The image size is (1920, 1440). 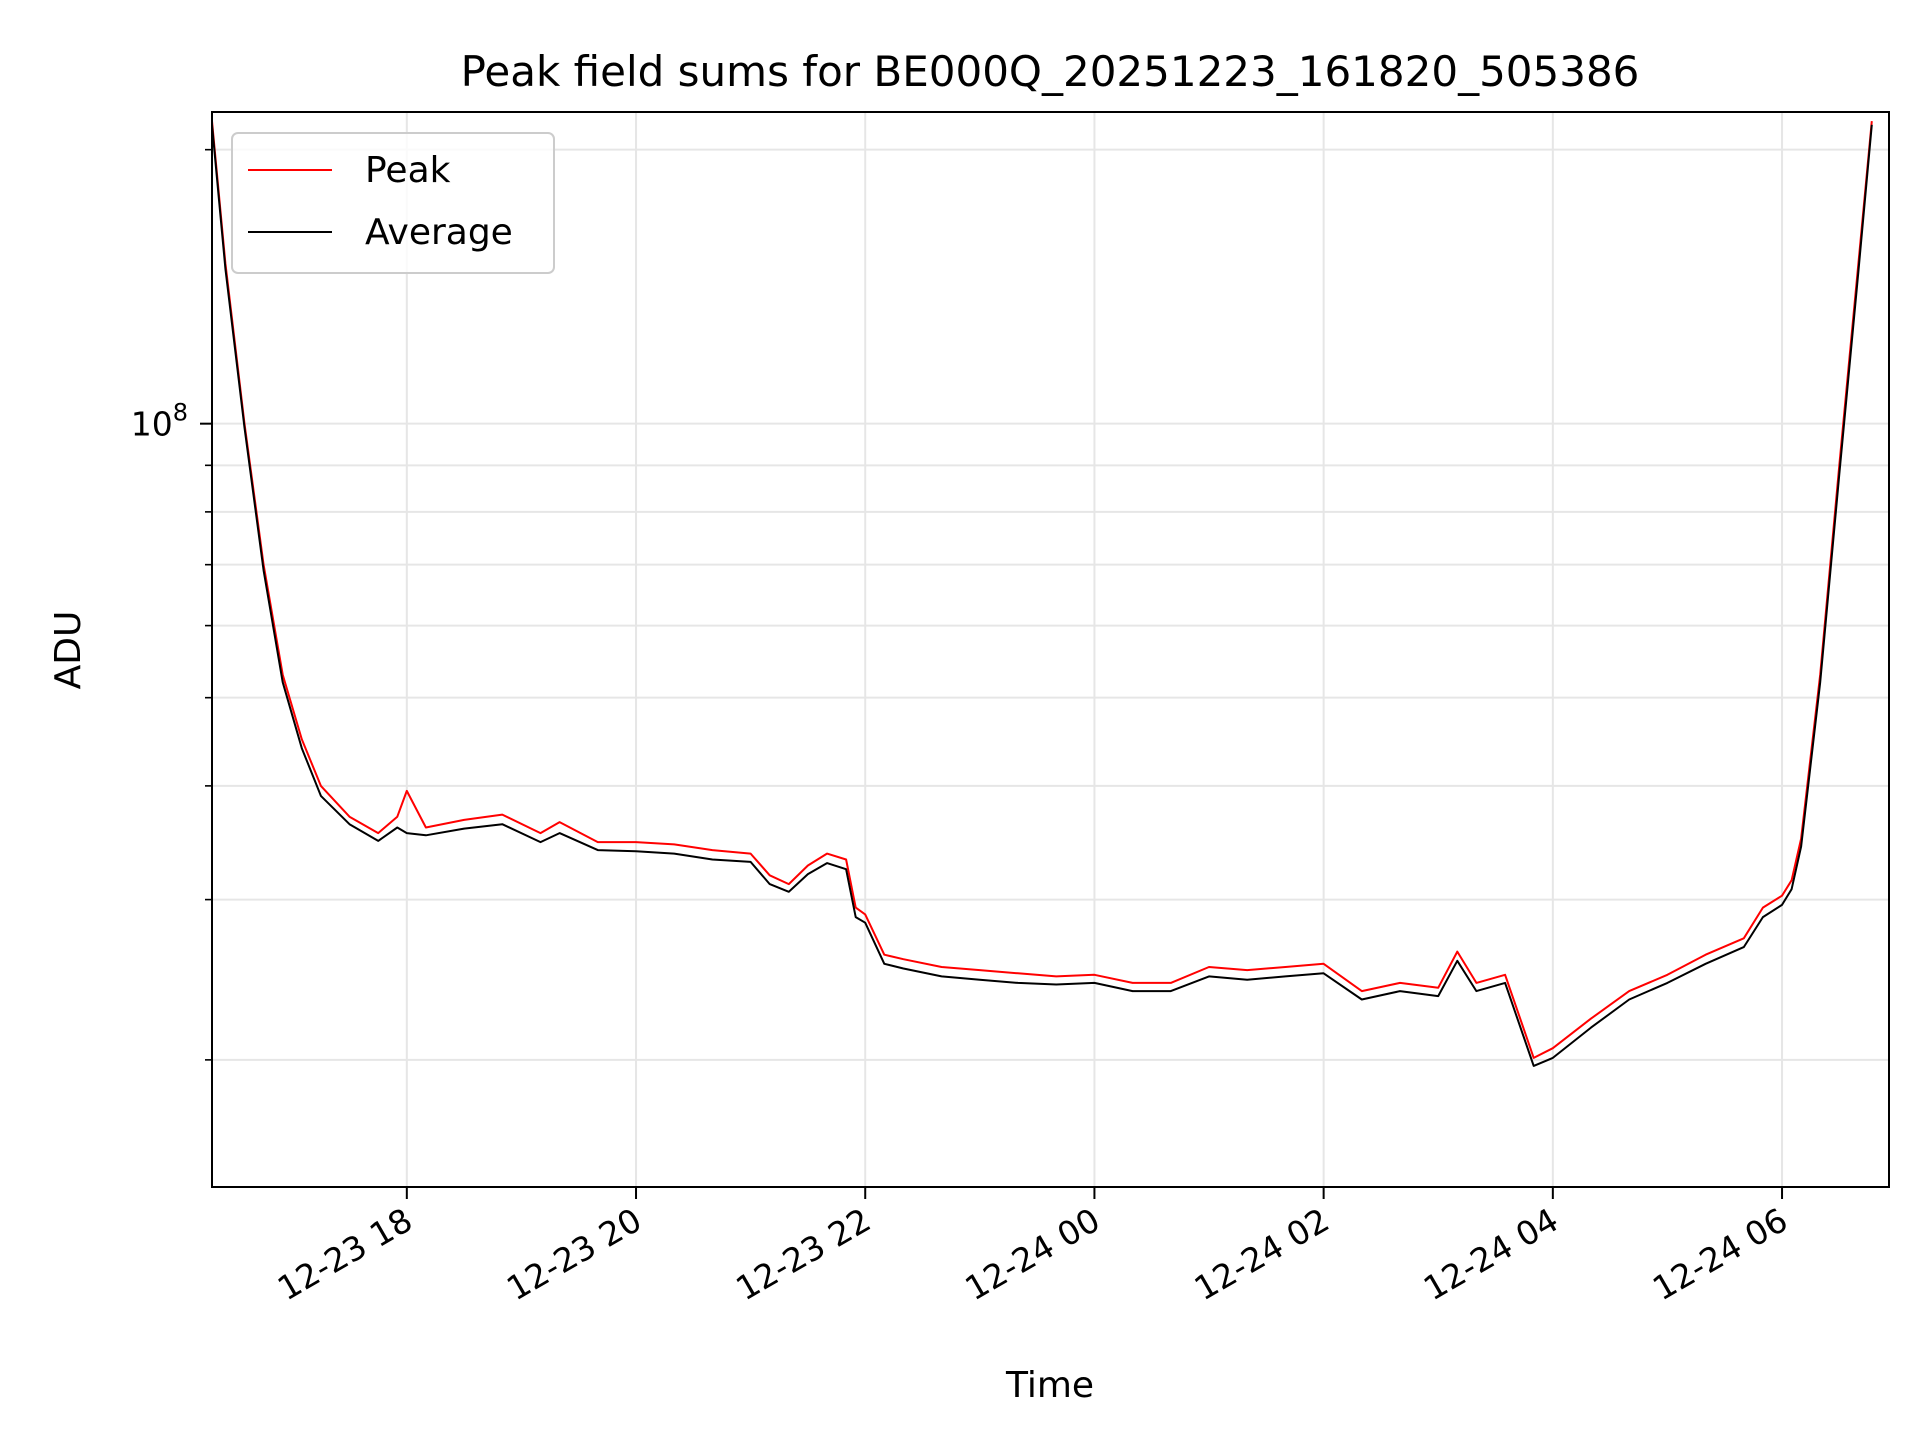 What do you see at coordinates (439, 232) in the screenshot?
I see `legend-label-average: Average` at bounding box center [439, 232].